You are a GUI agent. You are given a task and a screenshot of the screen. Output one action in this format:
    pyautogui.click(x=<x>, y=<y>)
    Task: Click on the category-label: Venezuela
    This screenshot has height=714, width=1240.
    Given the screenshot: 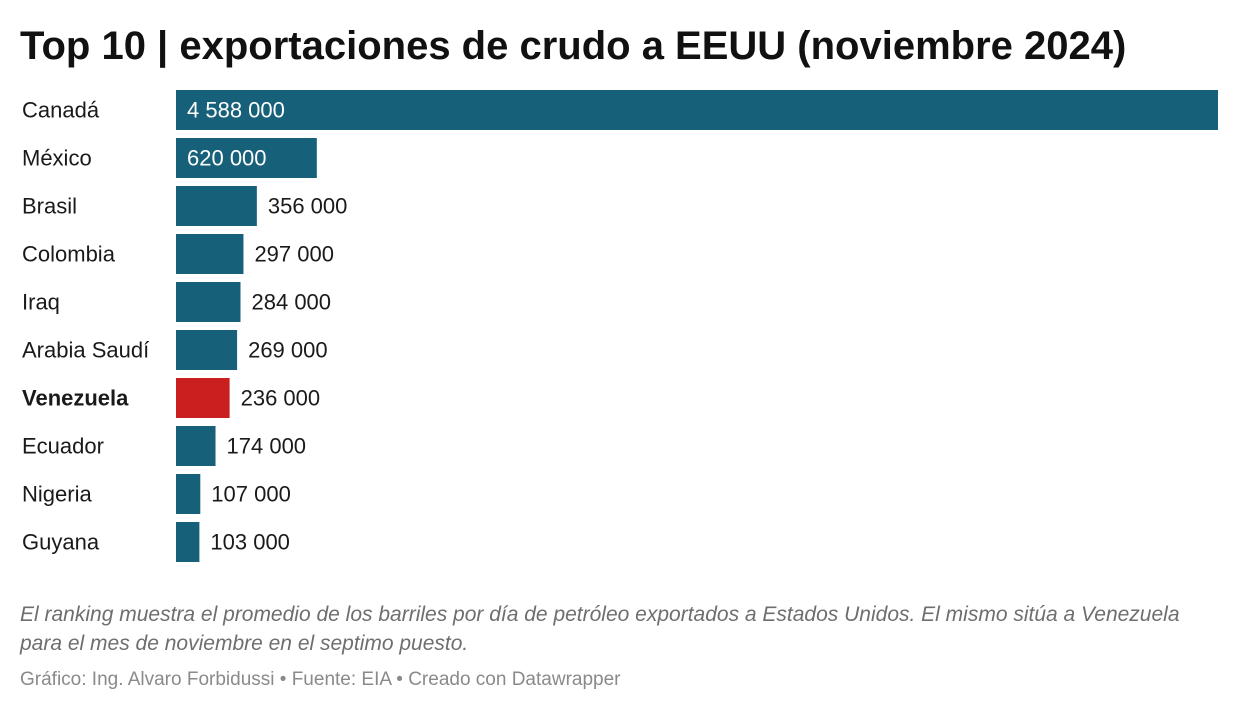 What is the action you would take?
    pyautogui.click(x=75, y=398)
    